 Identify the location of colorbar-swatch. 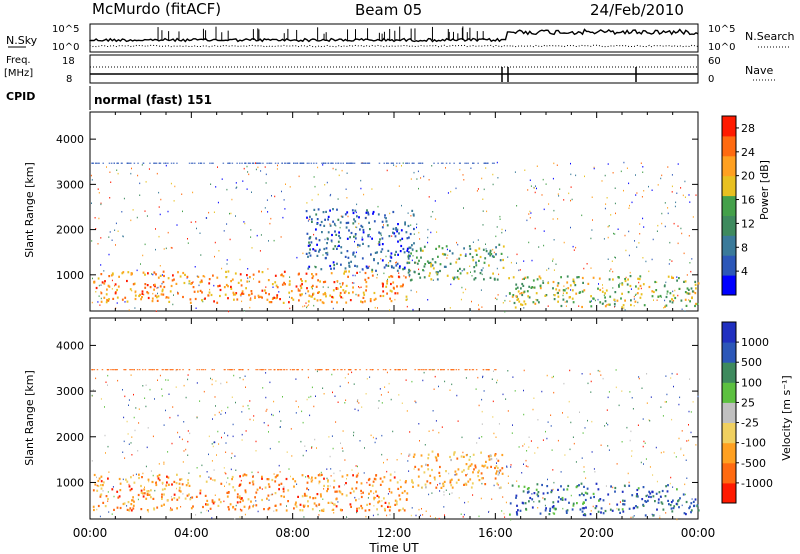
(729, 265).